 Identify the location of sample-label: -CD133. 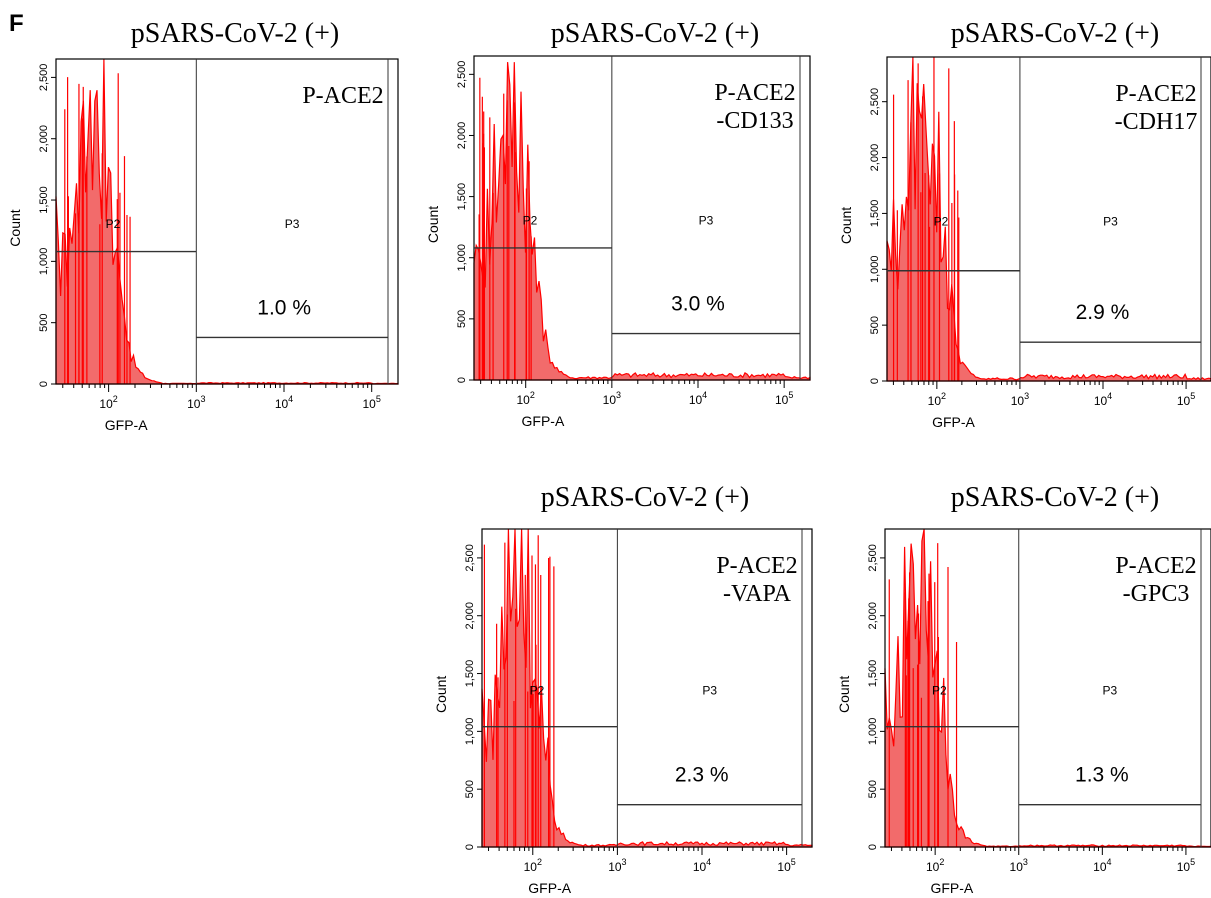
(754, 121).